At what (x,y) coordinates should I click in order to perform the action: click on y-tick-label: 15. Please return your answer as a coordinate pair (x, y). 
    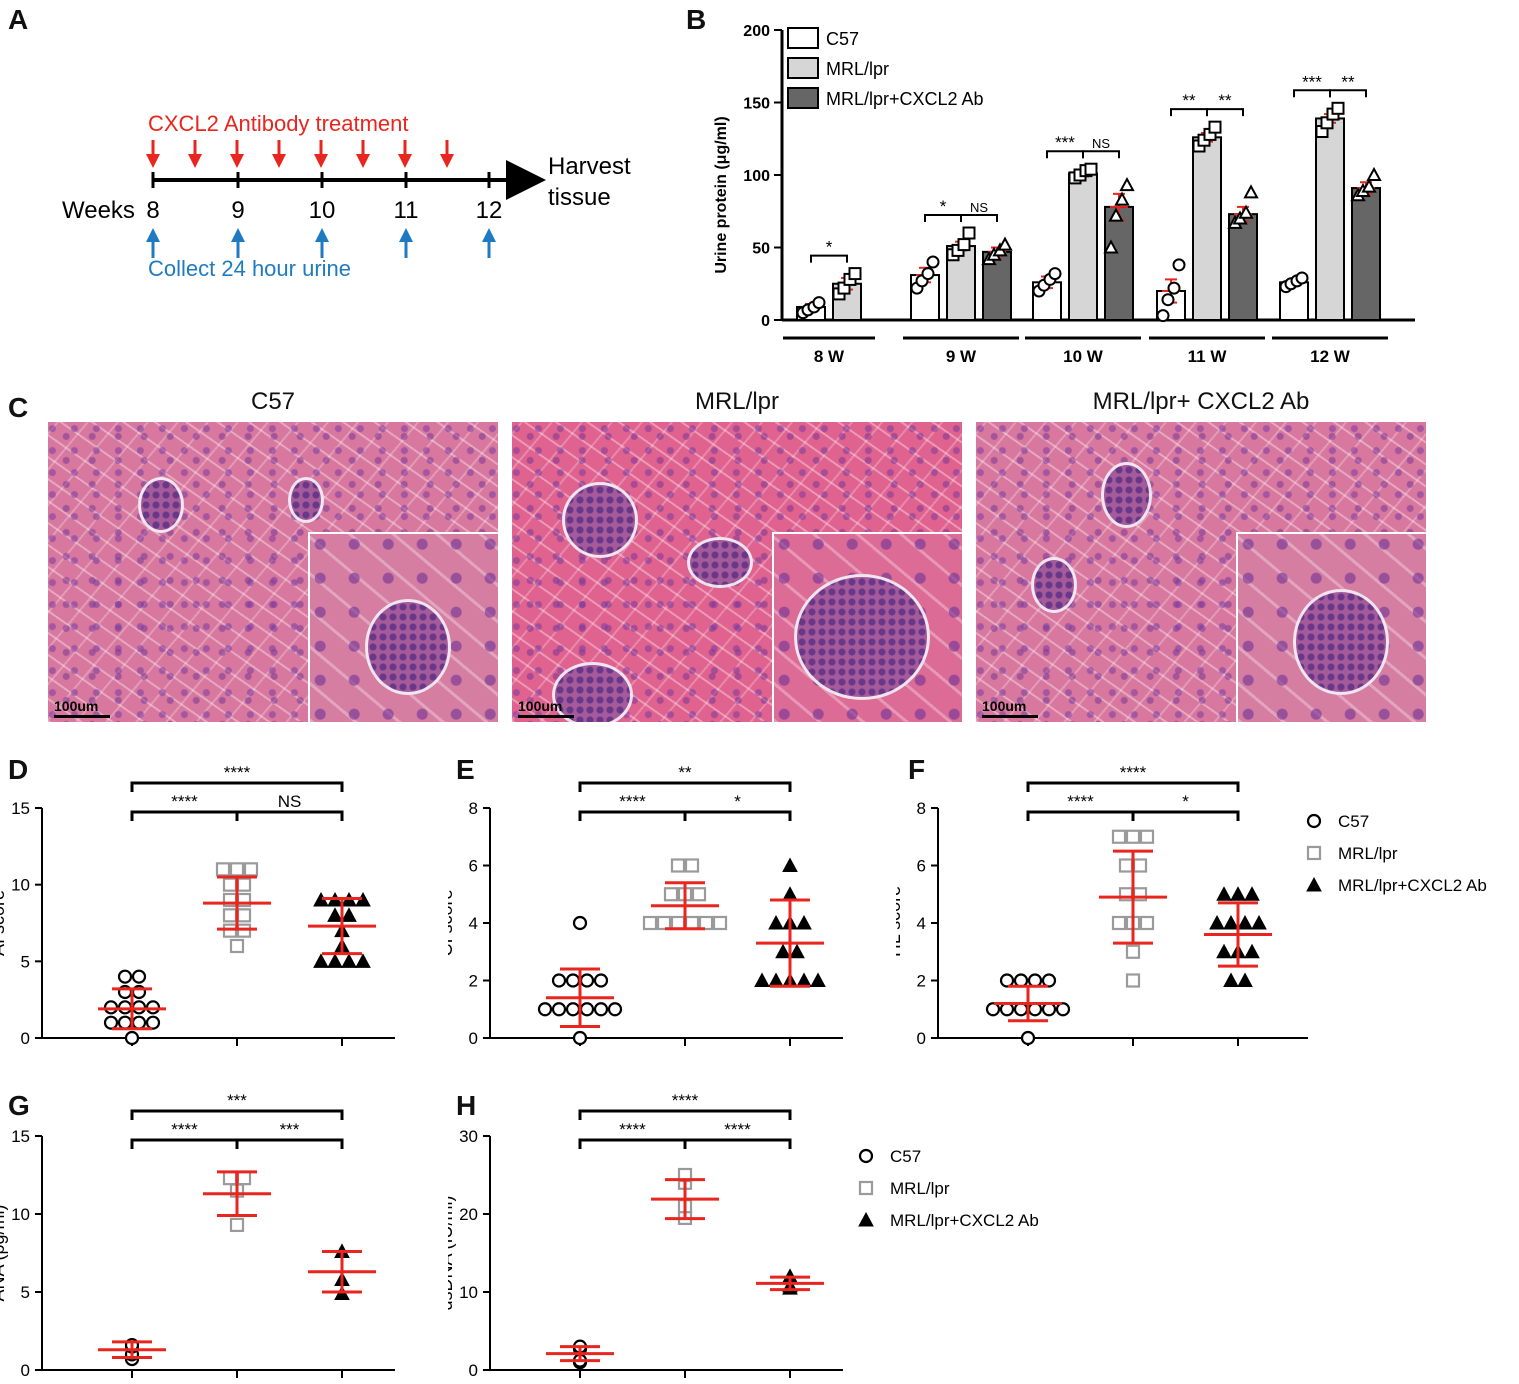
    Looking at the image, I should click on (20, 808).